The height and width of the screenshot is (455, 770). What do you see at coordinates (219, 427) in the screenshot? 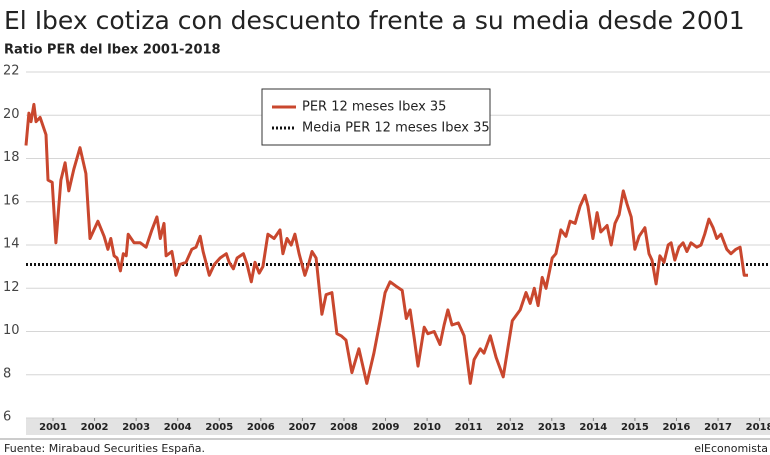
I see `x-tick-label: 2005` at bounding box center [219, 427].